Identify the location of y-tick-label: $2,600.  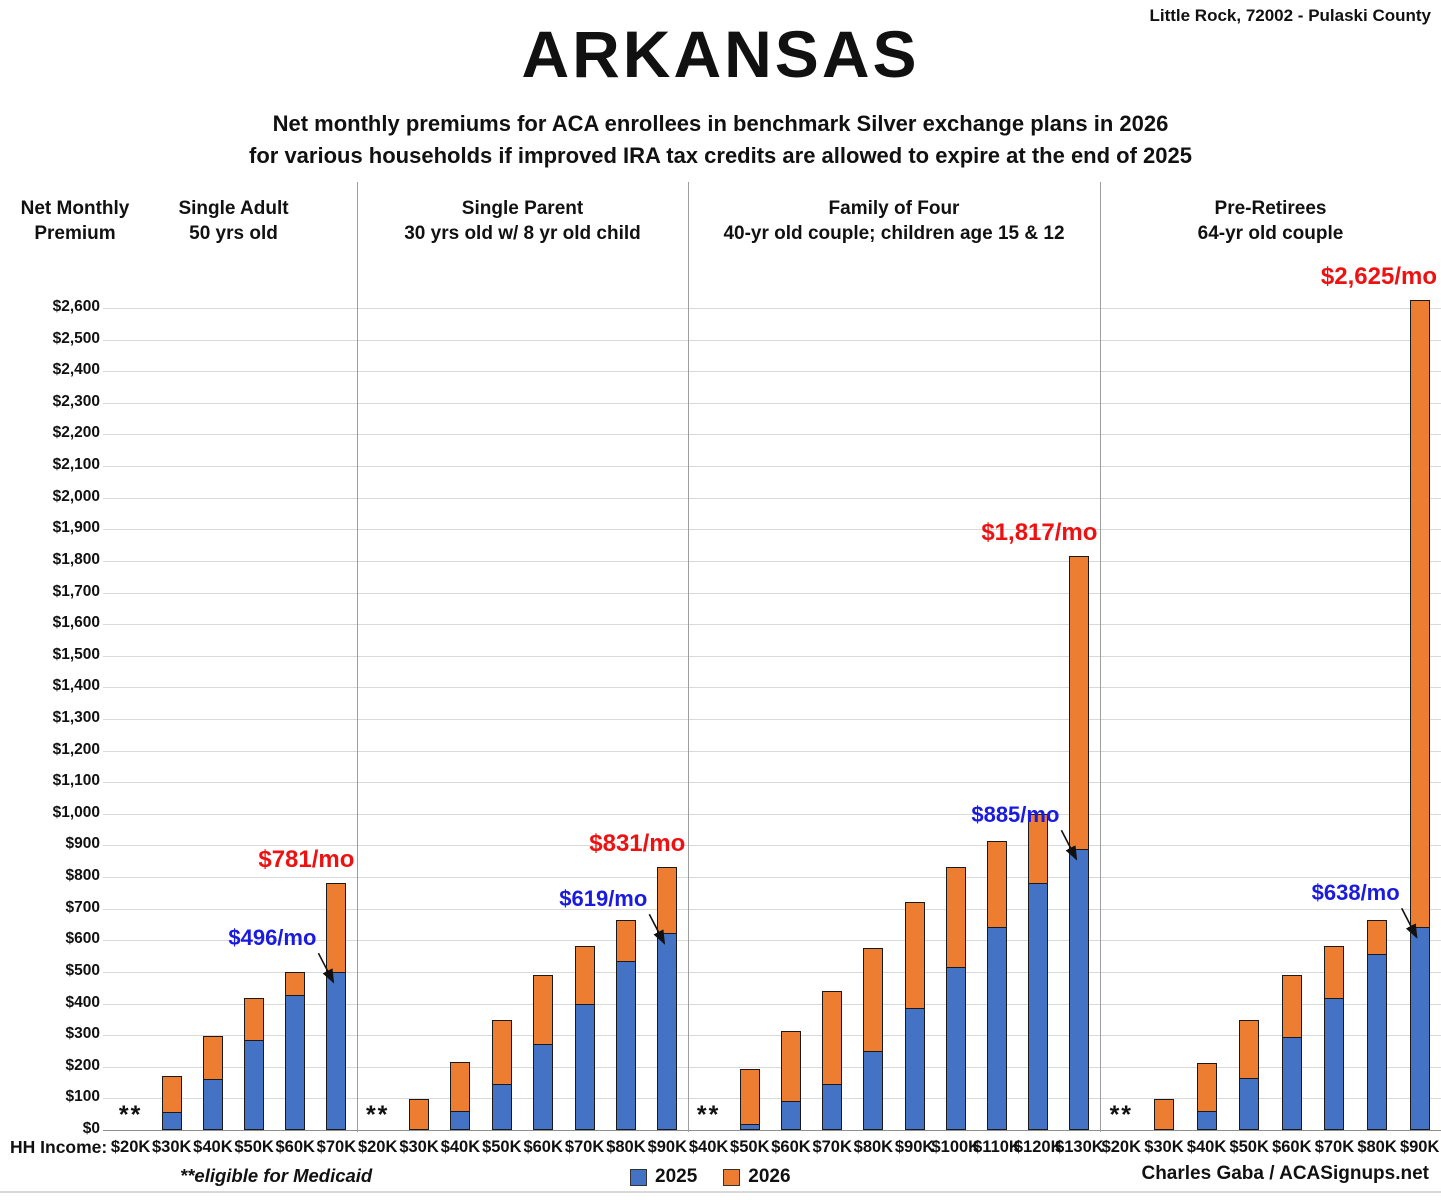
(76, 306).